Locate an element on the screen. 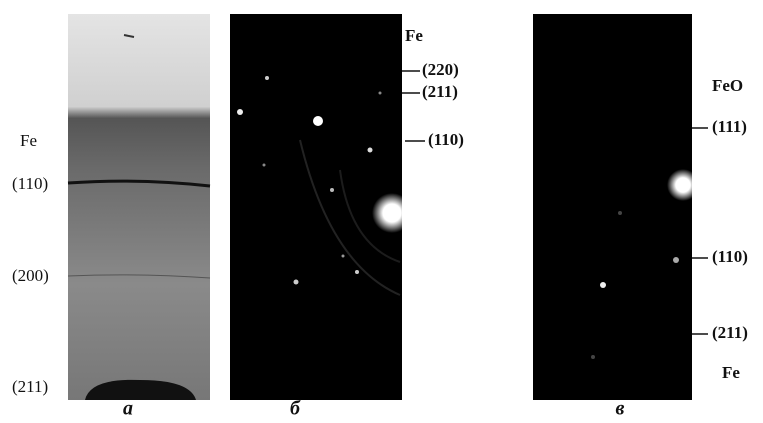 This screenshot has width=763, height=423. label: (111) is located at coordinates (729, 126).